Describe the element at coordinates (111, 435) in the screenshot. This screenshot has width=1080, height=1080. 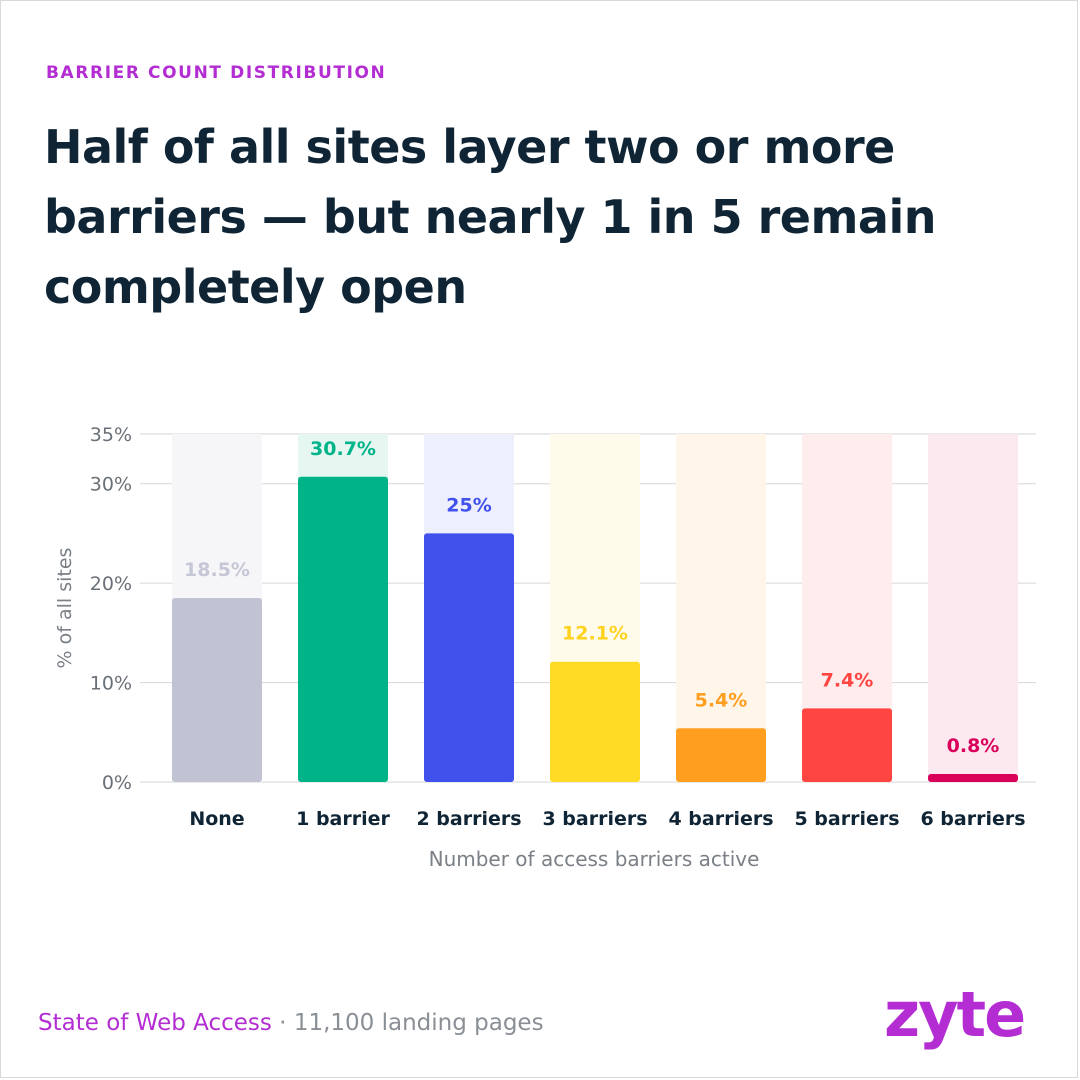
I see `y-tick-label: 35%` at that location.